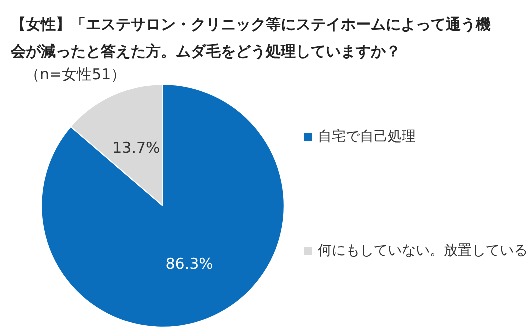  What do you see at coordinates (75, 75) in the screenshot?
I see `chart-subtitle: （n=女性51）` at bounding box center [75, 75].